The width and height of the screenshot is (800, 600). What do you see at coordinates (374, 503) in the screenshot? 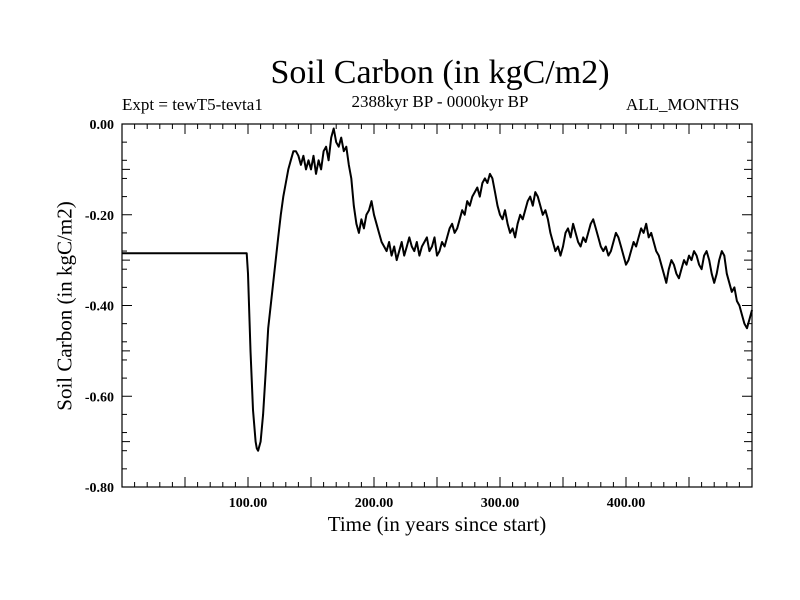
I see `x-tick-label: 200.00` at bounding box center [374, 503].